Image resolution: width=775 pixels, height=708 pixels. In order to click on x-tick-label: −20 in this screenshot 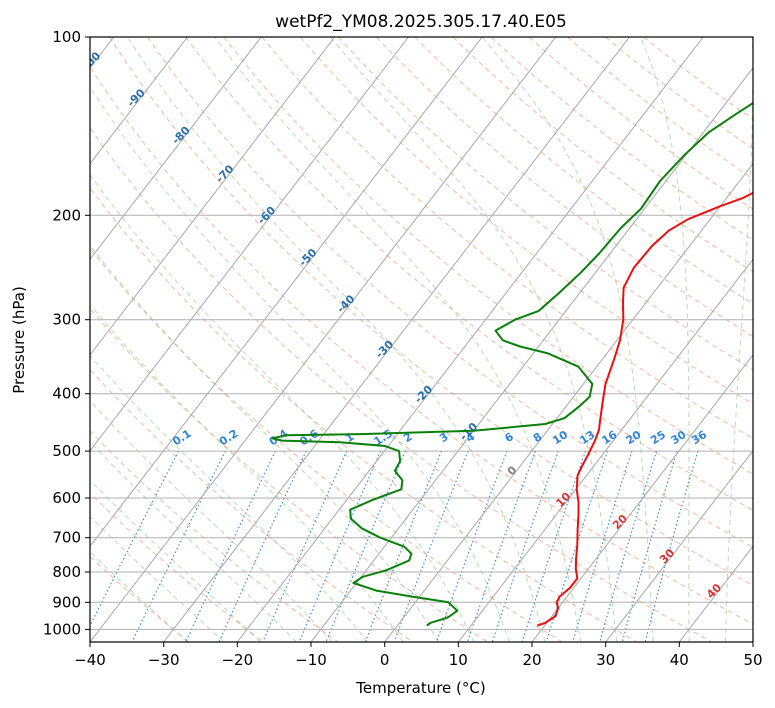, I will do `click(237, 660)`.